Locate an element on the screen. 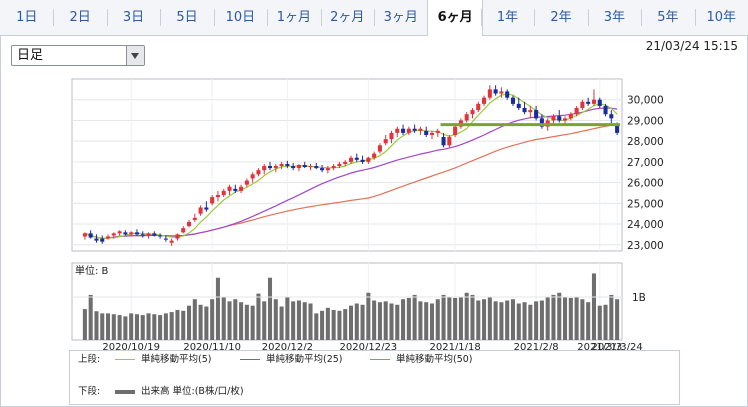  chevron-down-icon is located at coordinates (135, 55).